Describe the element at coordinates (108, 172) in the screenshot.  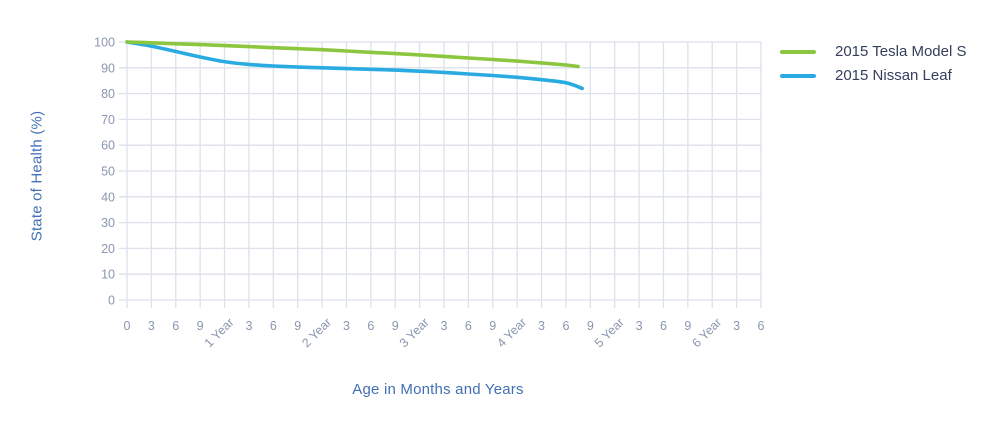
I see `y-tick-label: 50` at that location.